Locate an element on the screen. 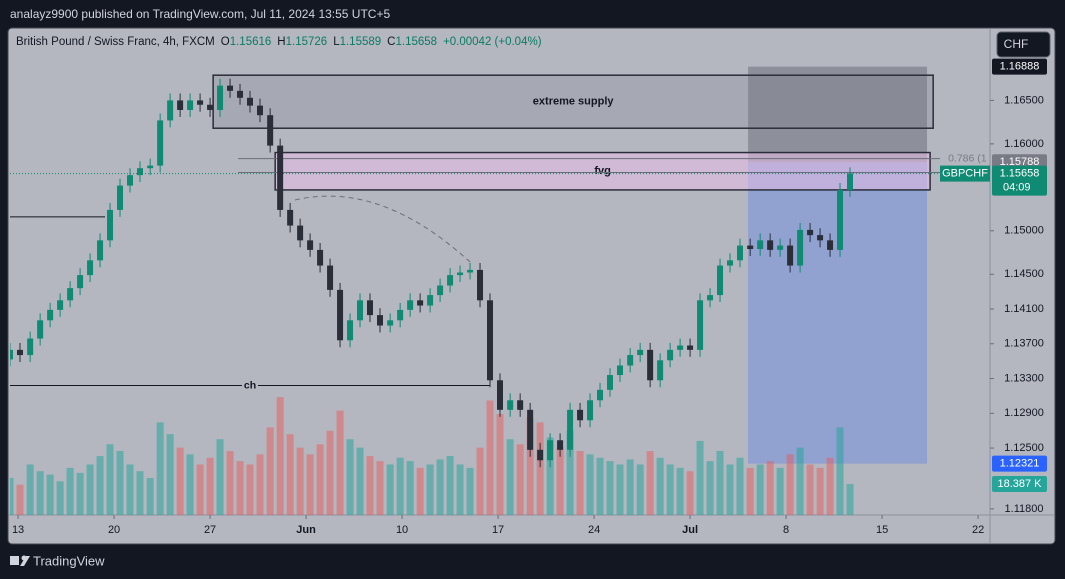 This screenshot has height=579, width=1065. currency-button is located at coordinates (1023, 44).